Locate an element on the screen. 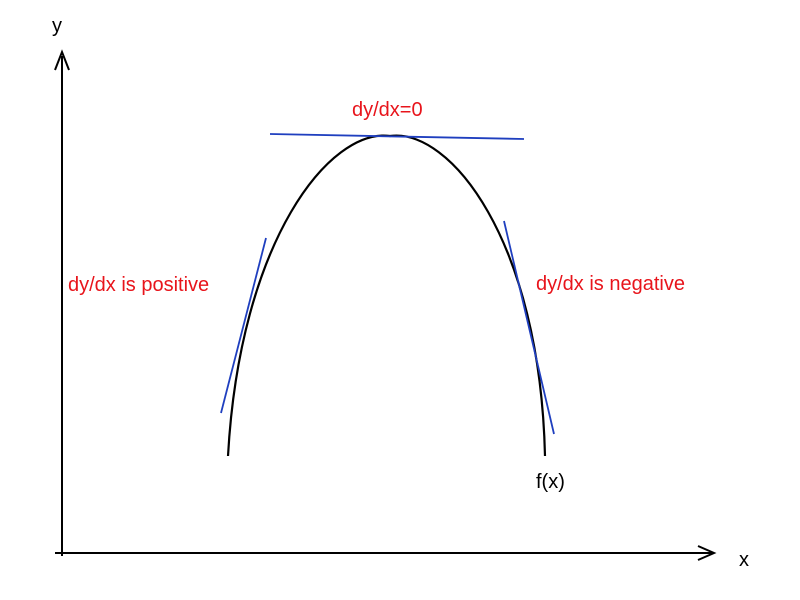 The width and height of the screenshot is (800, 600). tangent-line-left is located at coordinates (243, 325).